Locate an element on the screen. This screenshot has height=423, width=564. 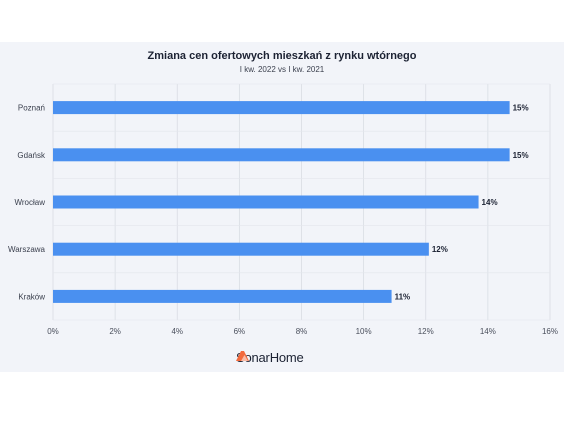
brand-logo: SonarHome is located at coordinates (270, 357).